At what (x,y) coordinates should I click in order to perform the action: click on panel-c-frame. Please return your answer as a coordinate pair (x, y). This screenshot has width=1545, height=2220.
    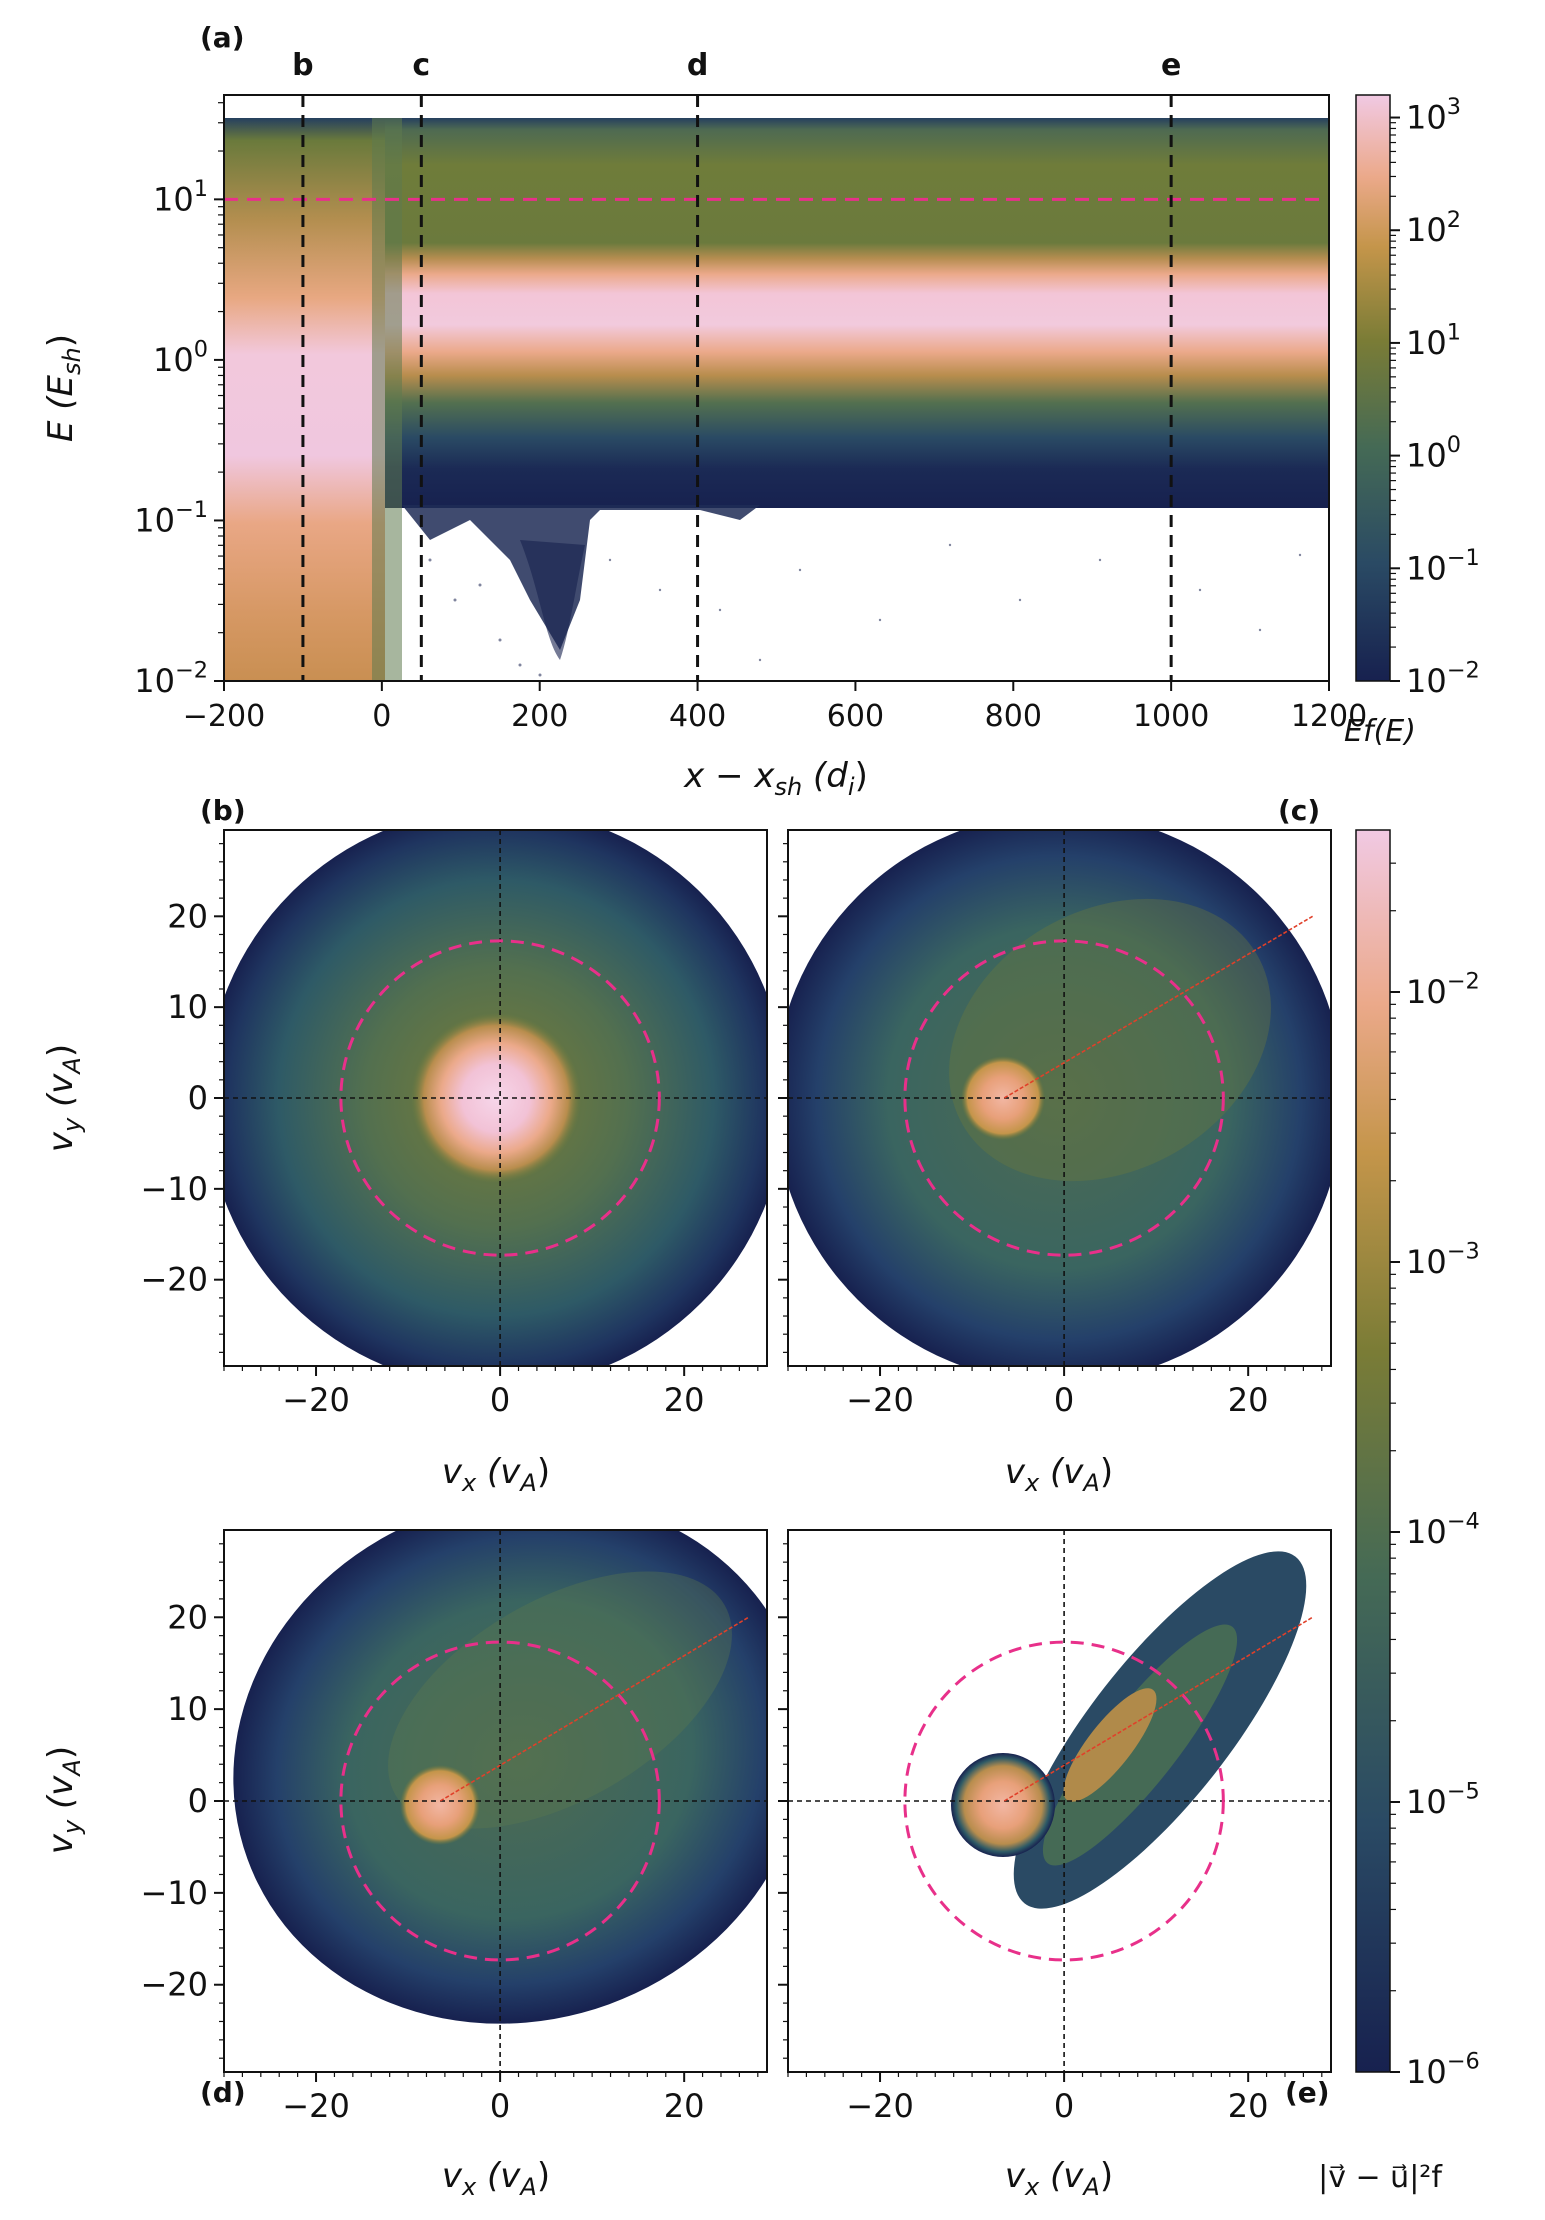
    Looking at the image, I should click on (1059, 1098).